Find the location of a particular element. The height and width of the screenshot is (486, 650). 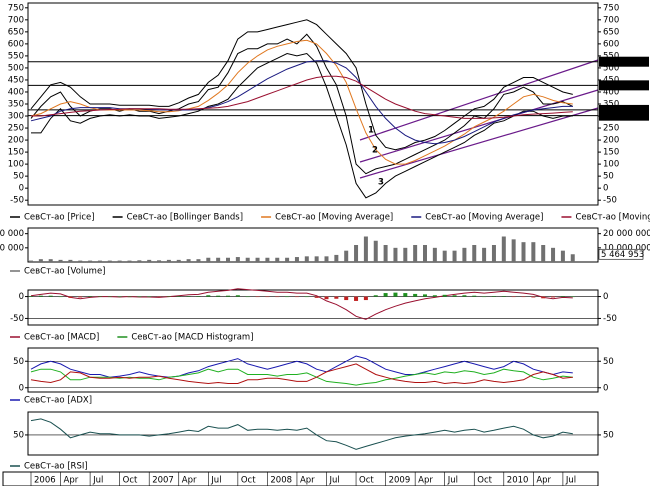

y-tick-label: 400 is located at coordinates (611, 92).